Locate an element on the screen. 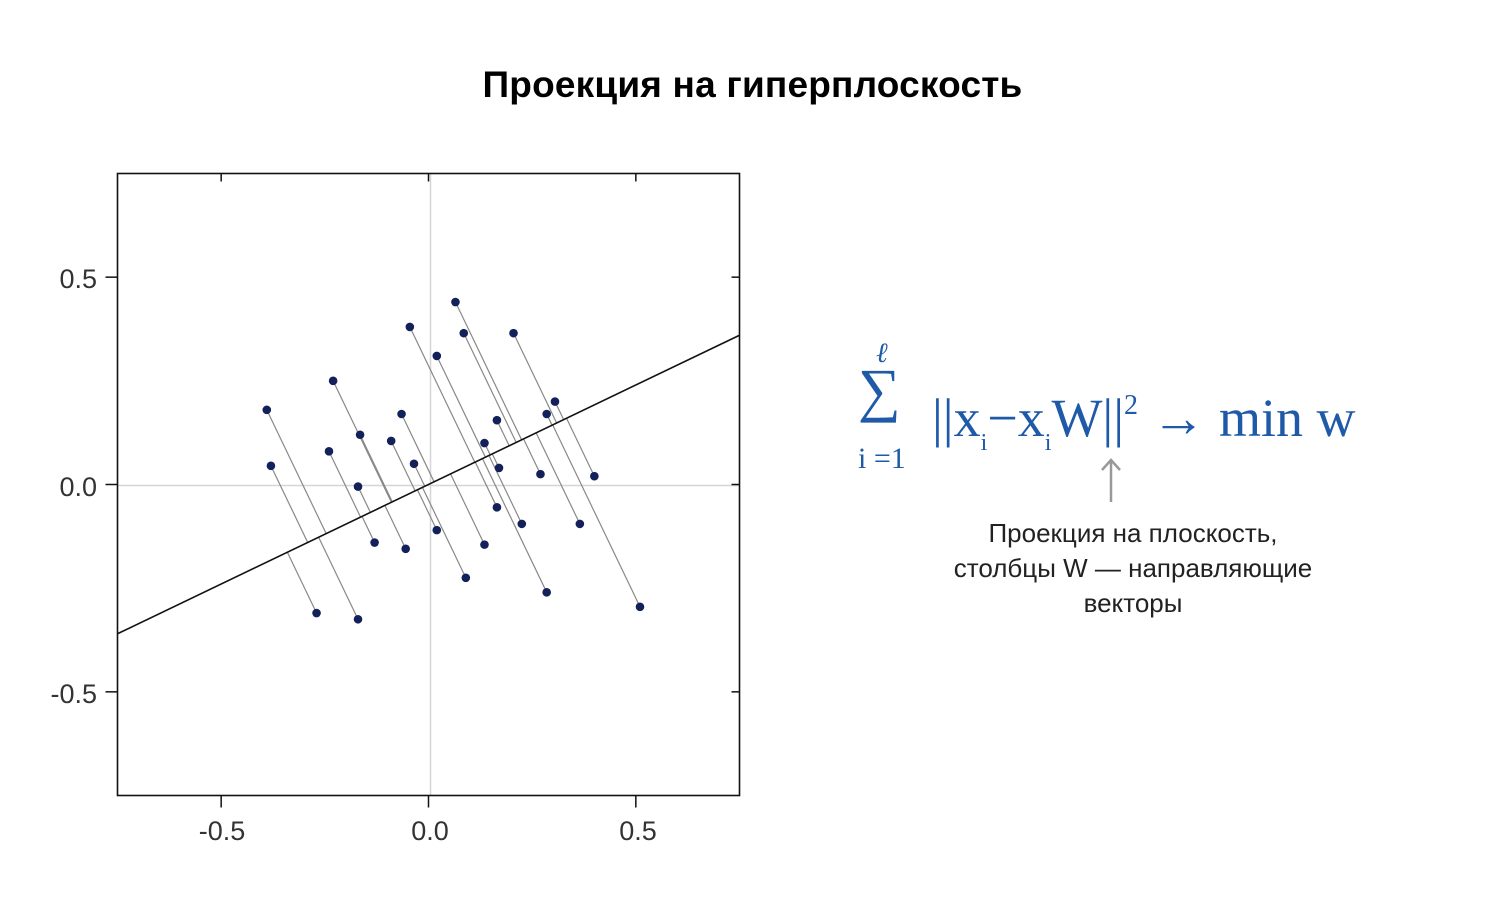 The height and width of the screenshot is (903, 1500). up-arrow-icon is located at coordinates (1111, 480).